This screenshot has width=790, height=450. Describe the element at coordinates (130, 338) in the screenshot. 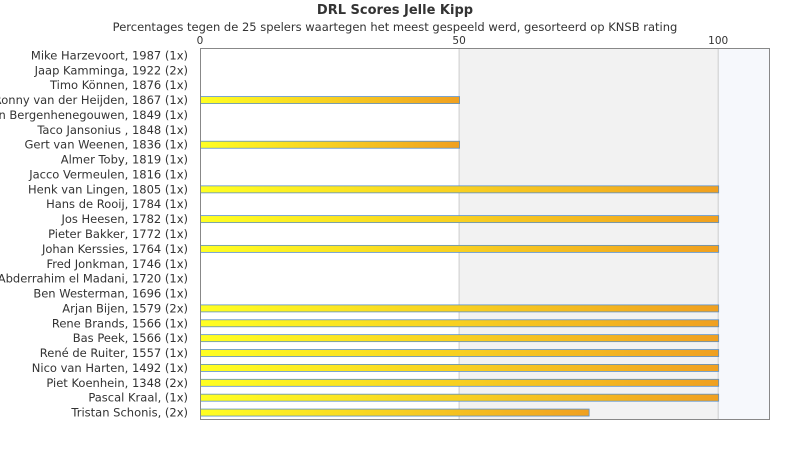

I see `category-label: Bas Peek, 1566 (1x)` at that location.